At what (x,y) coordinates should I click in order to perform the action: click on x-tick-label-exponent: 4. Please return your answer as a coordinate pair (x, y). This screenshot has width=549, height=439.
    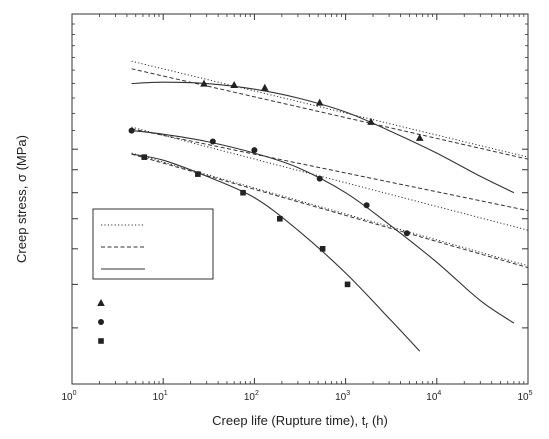
    Looking at the image, I should click on (439, 393).